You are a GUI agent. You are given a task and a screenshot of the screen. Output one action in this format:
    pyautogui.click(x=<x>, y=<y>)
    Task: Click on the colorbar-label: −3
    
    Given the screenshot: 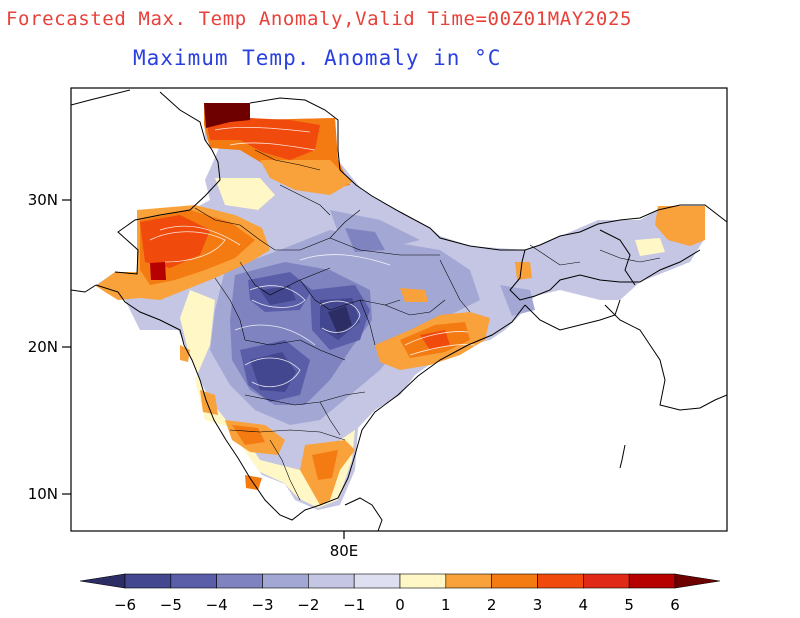 What is the action you would take?
    pyautogui.click(x=262, y=605)
    